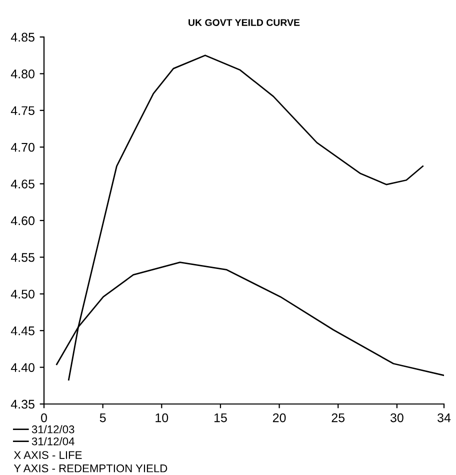 Image resolution: width=456 pixels, height=475 pixels. Describe the element at coordinates (22, 331) in the screenshot. I see `y-tick-label: 4.45` at that location.